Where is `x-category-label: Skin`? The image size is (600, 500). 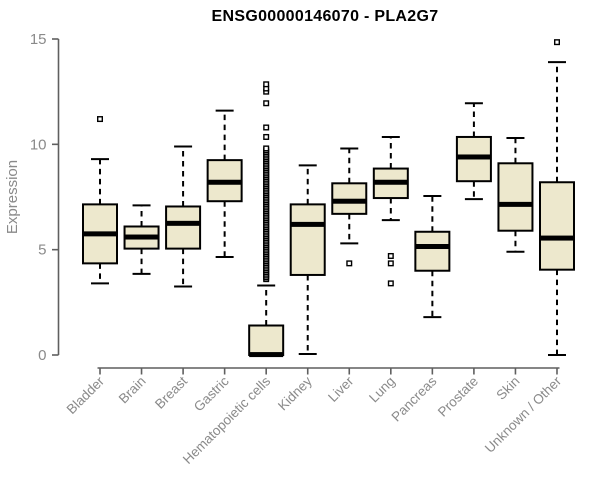
x-category-label: Skin is located at coordinates (507, 388).